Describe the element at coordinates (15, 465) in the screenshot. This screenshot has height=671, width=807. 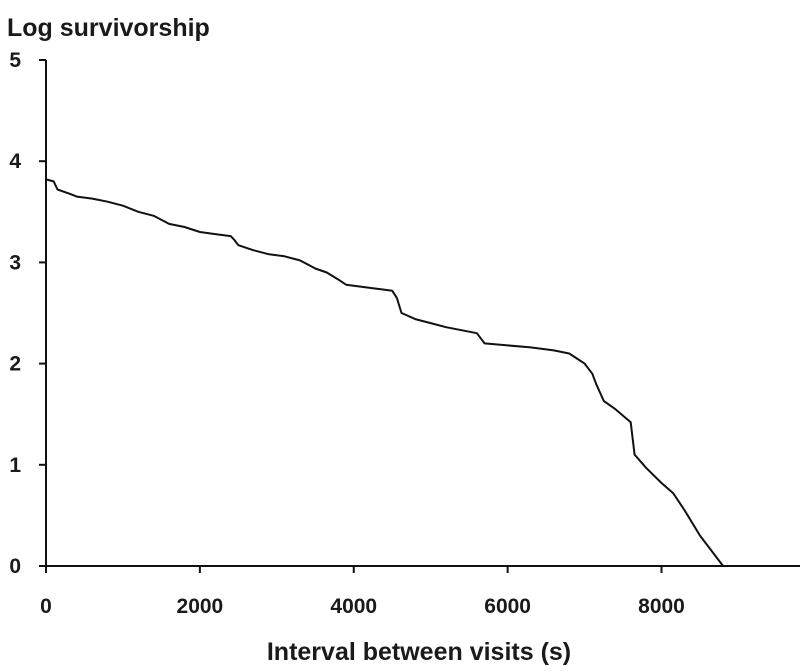
I see `y-tick-label: 1` at that location.